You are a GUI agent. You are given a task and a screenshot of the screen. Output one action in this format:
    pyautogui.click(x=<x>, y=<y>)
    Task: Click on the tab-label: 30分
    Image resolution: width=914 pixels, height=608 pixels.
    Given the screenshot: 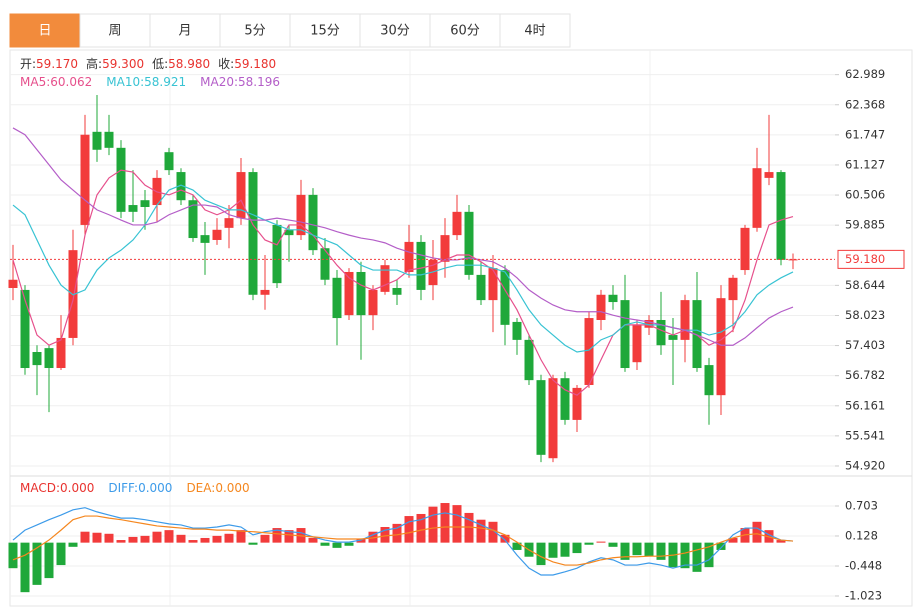 What is the action you would take?
    pyautogui.click(x=395, y=31)
    